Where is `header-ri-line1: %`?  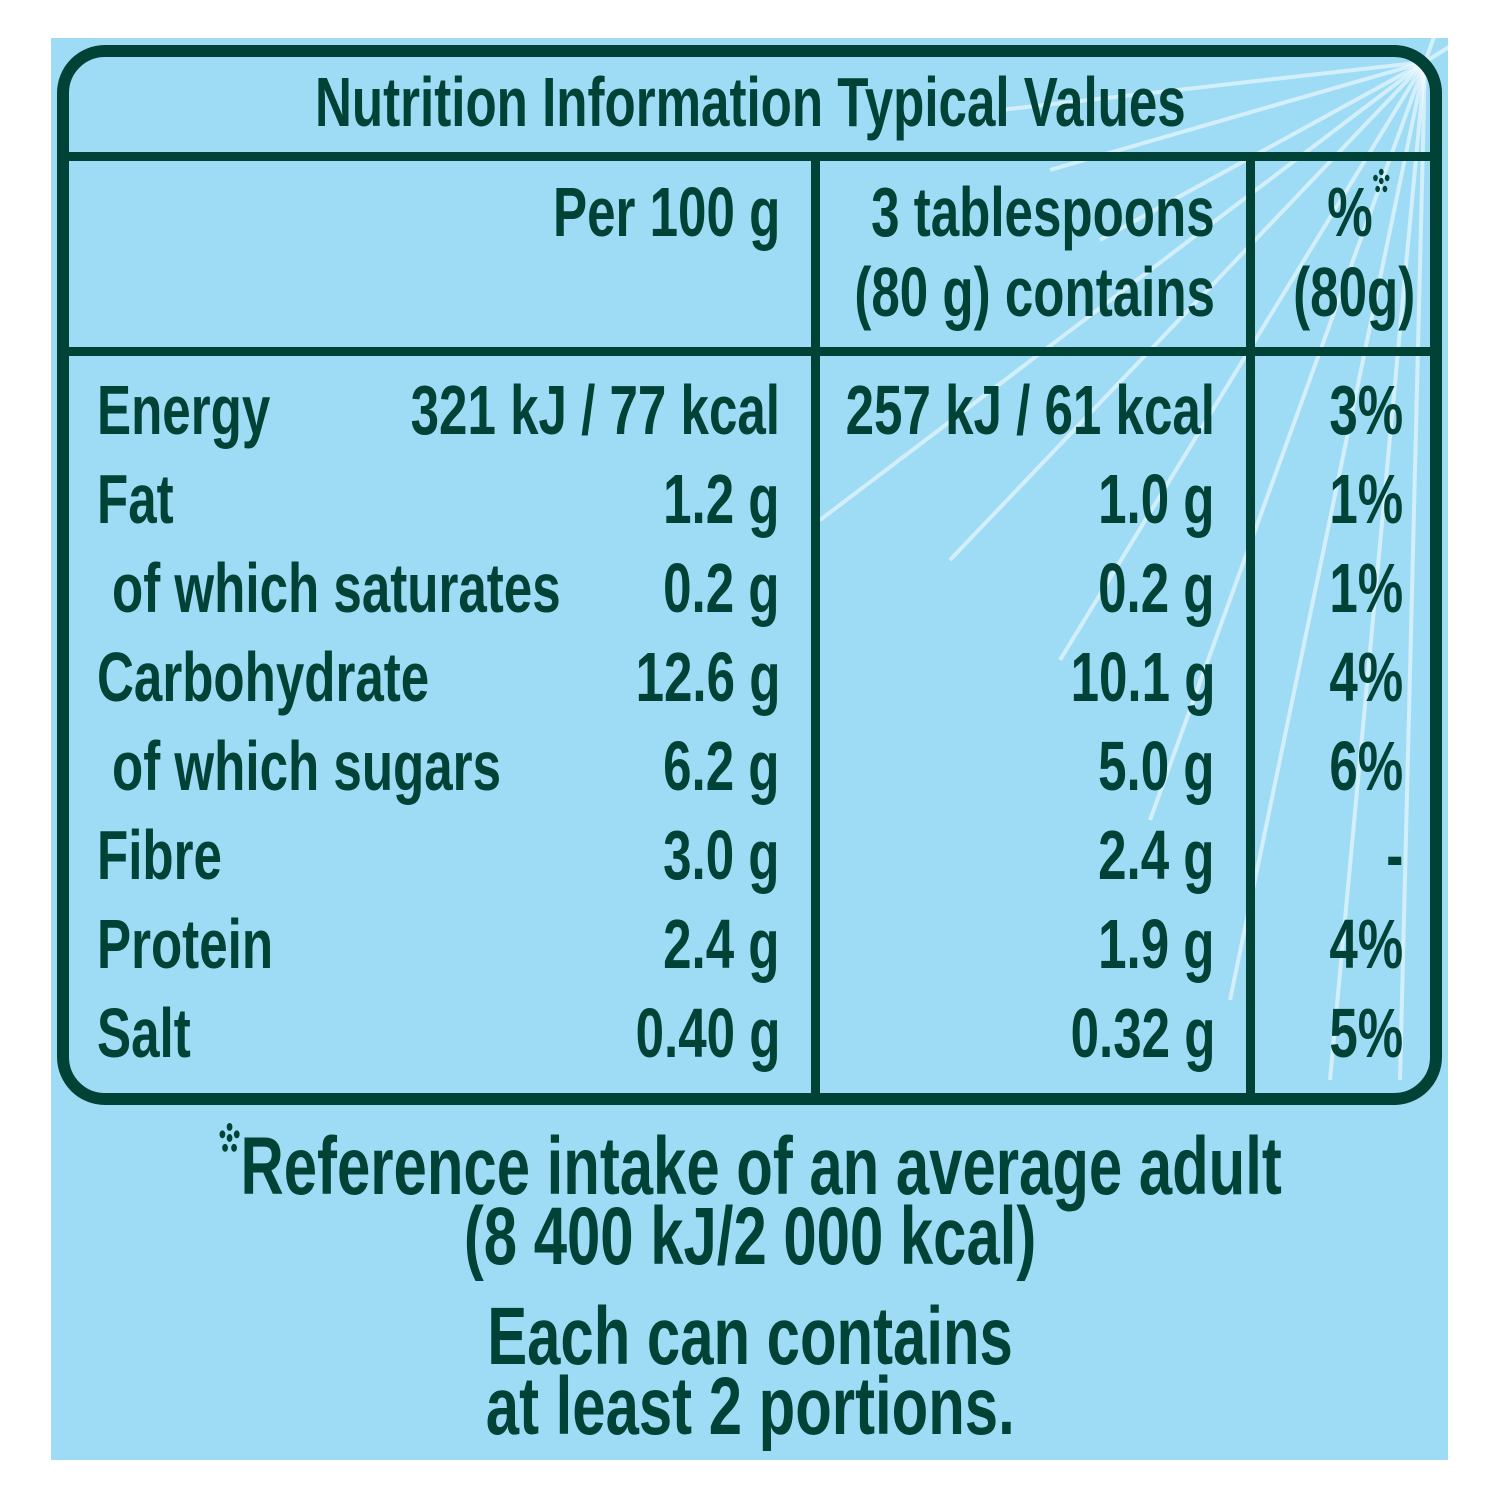 header-ri-line1: % is located at coordinates (1347, 212).